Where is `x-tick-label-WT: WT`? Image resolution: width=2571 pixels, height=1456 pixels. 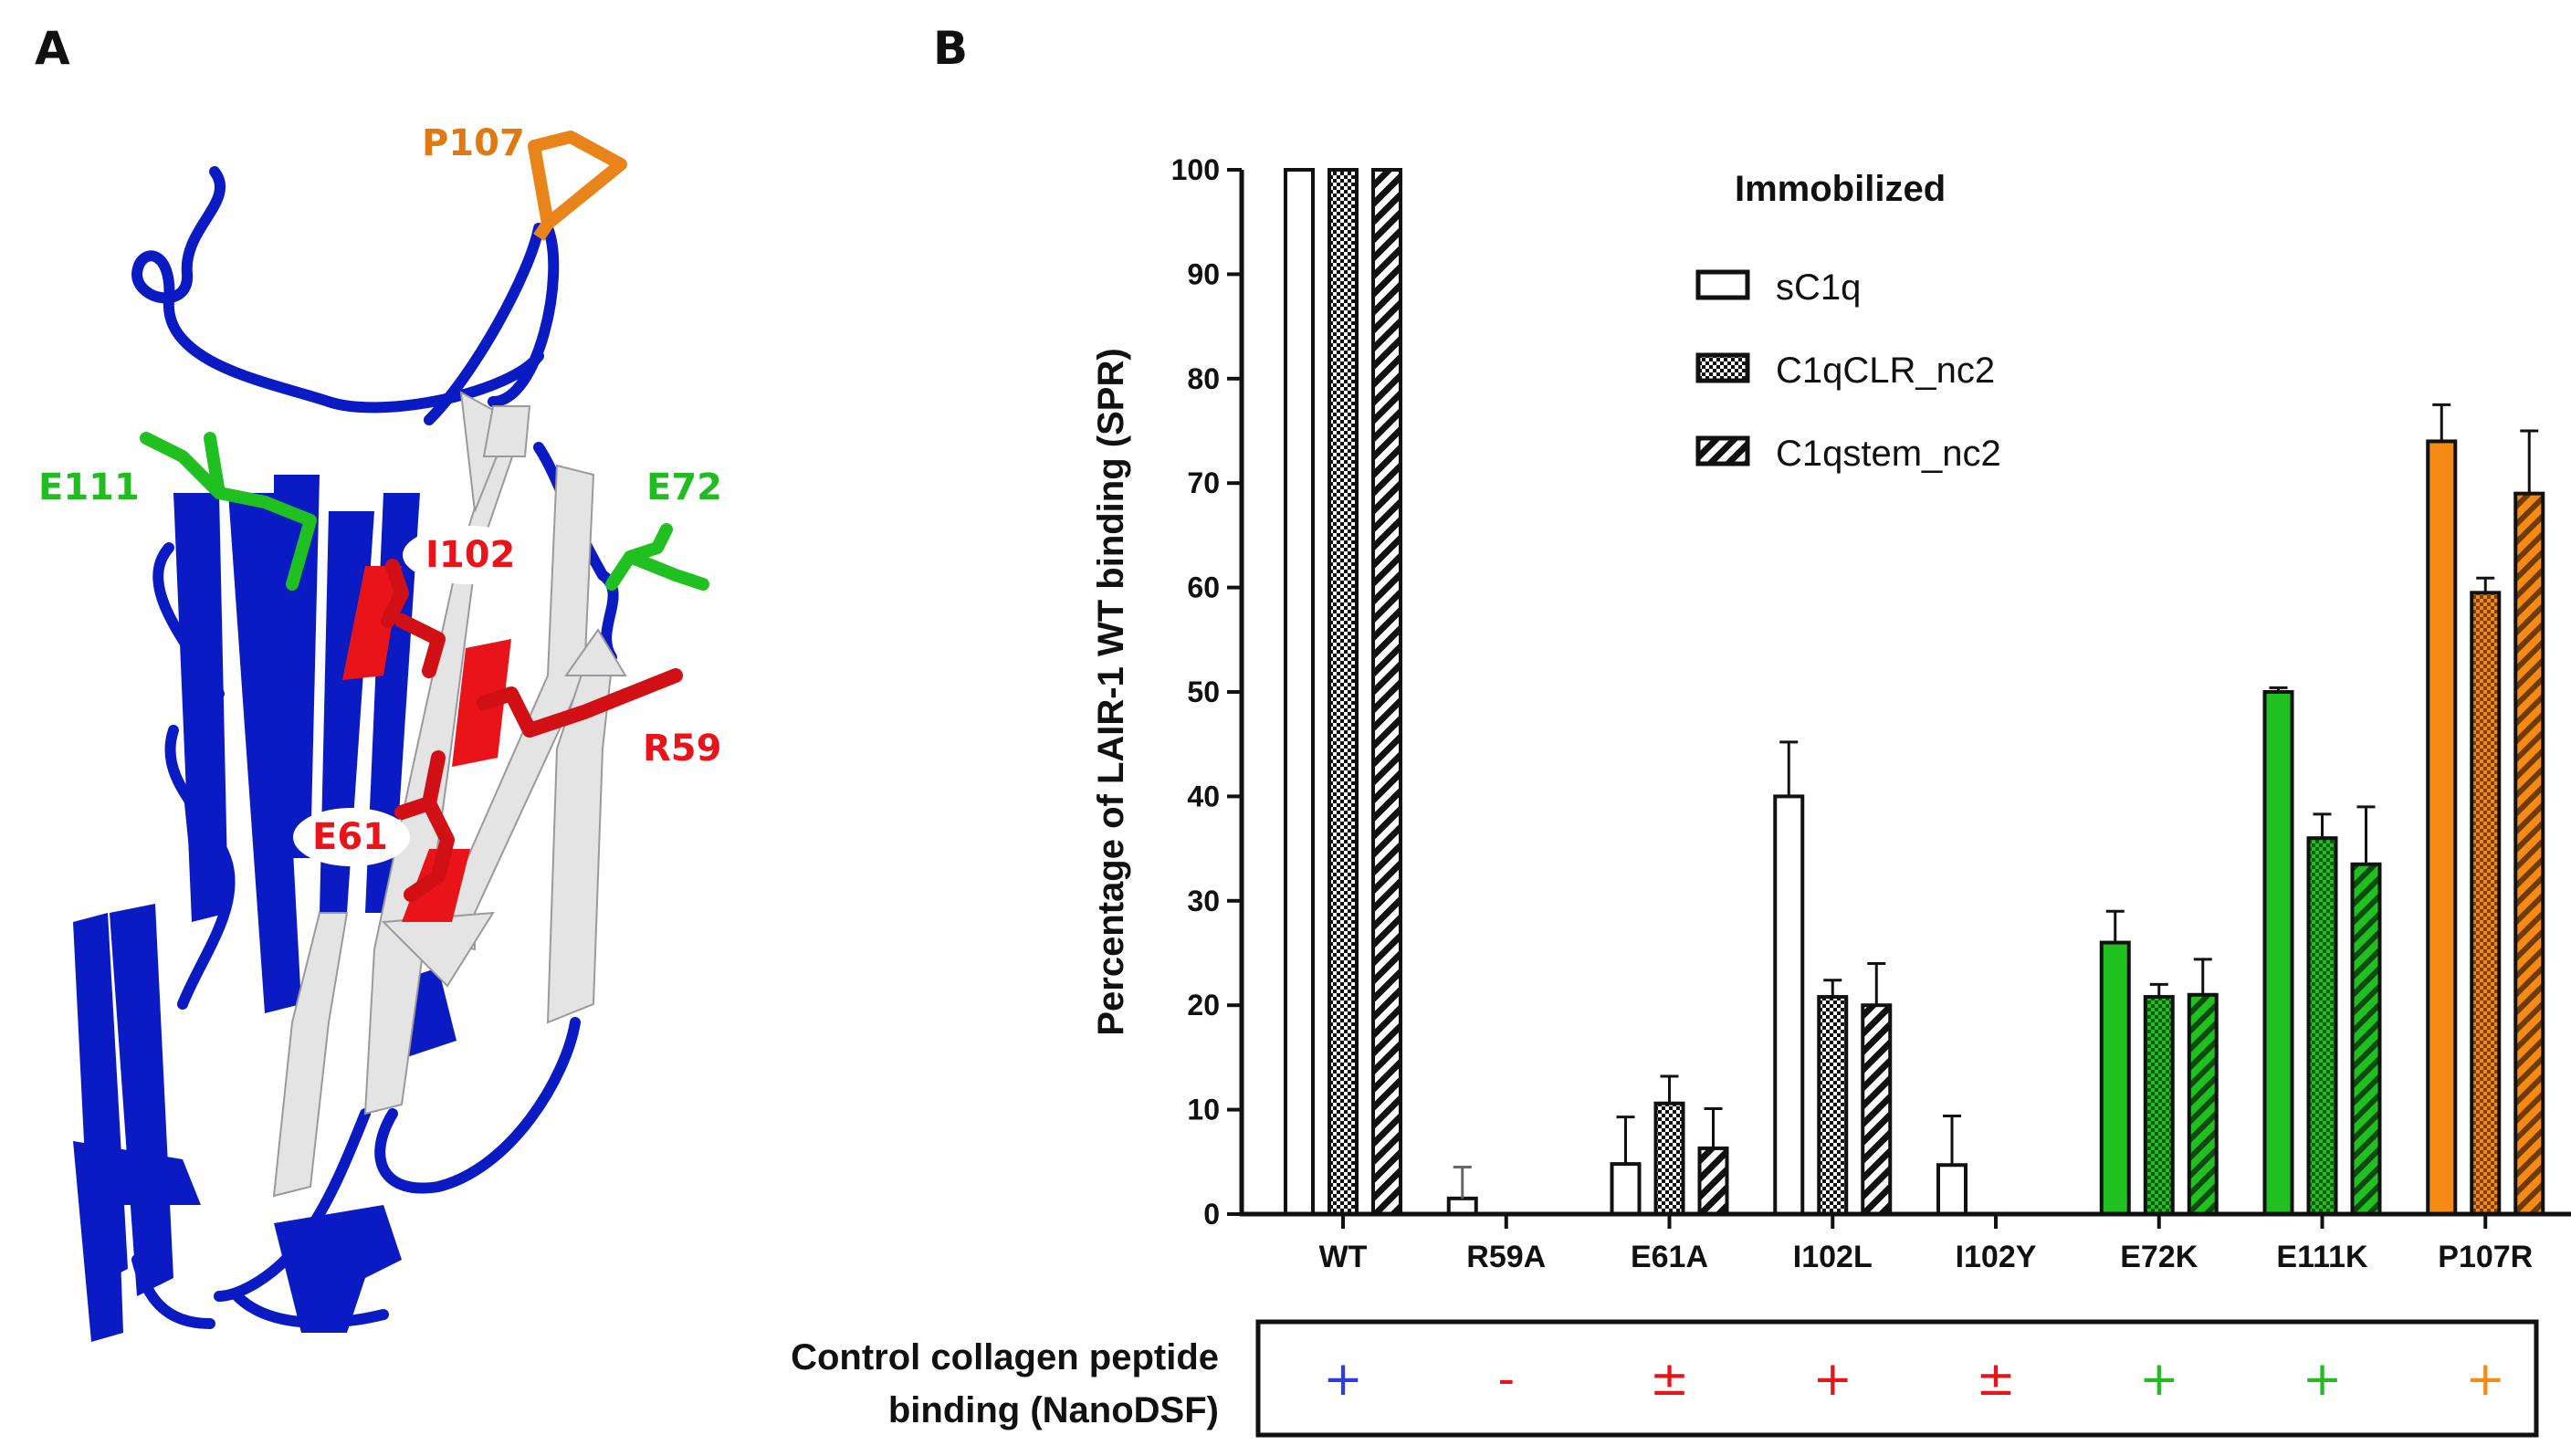
x-tick-label-WT: WT is located at coordinates (1343, 1257).